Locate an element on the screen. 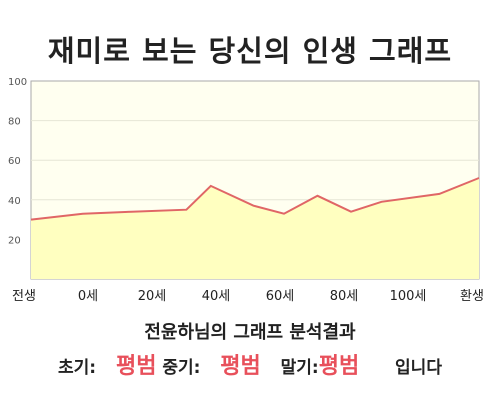  x-tick-label: 환생 is located at coordinates (472, 296).